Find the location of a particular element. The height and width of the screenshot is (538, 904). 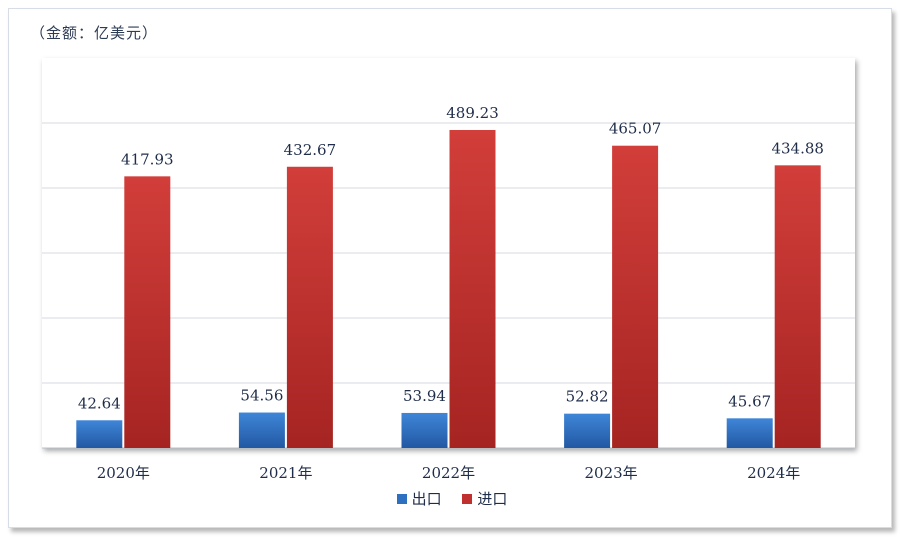

export-swatch is located at coordinates (401, 498).